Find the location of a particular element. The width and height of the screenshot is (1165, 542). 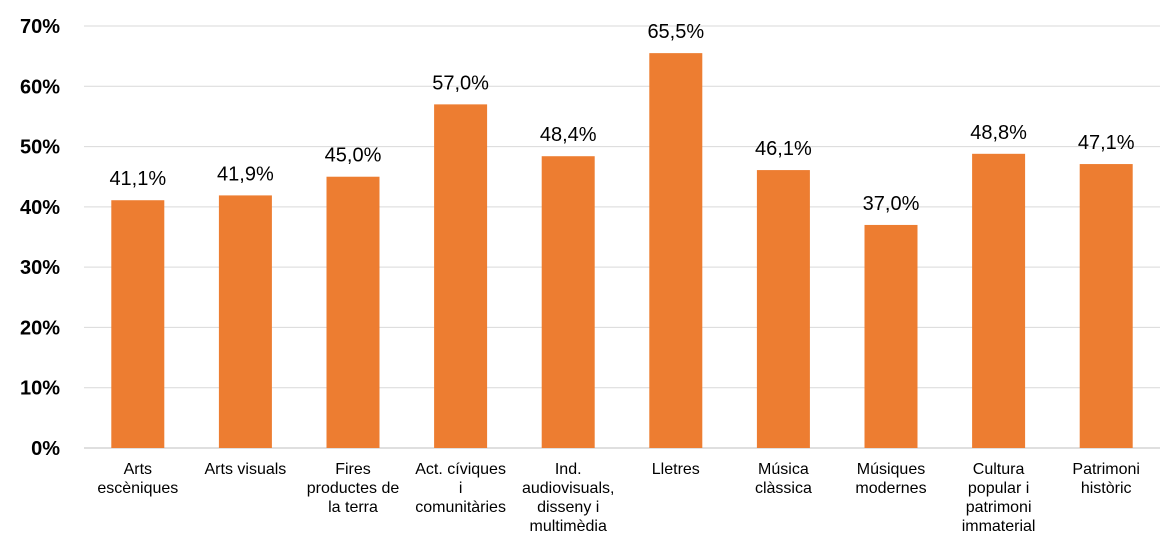

x-tick-label: Fires productes de la terra is located at coordinates (353, 488).